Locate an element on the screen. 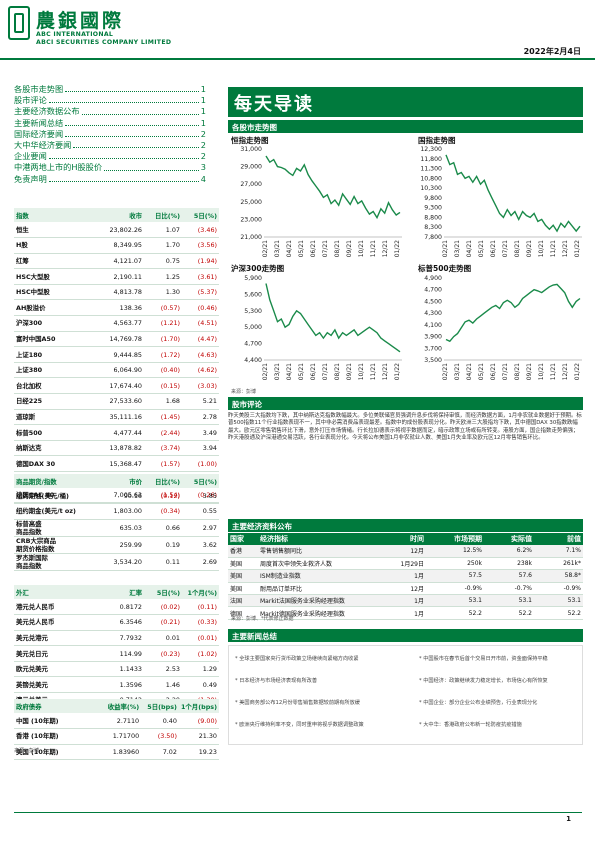  toc-item: 主要经济数据公布 1 is located at coordinates (110, 111).